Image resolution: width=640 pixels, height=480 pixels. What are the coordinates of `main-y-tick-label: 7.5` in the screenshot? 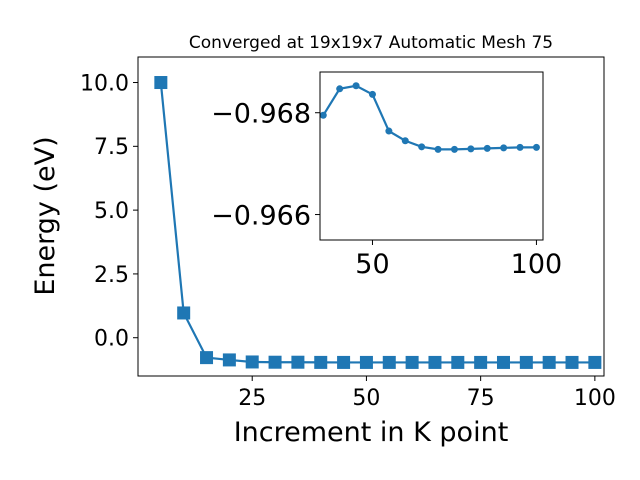 It's located at (111, 147).